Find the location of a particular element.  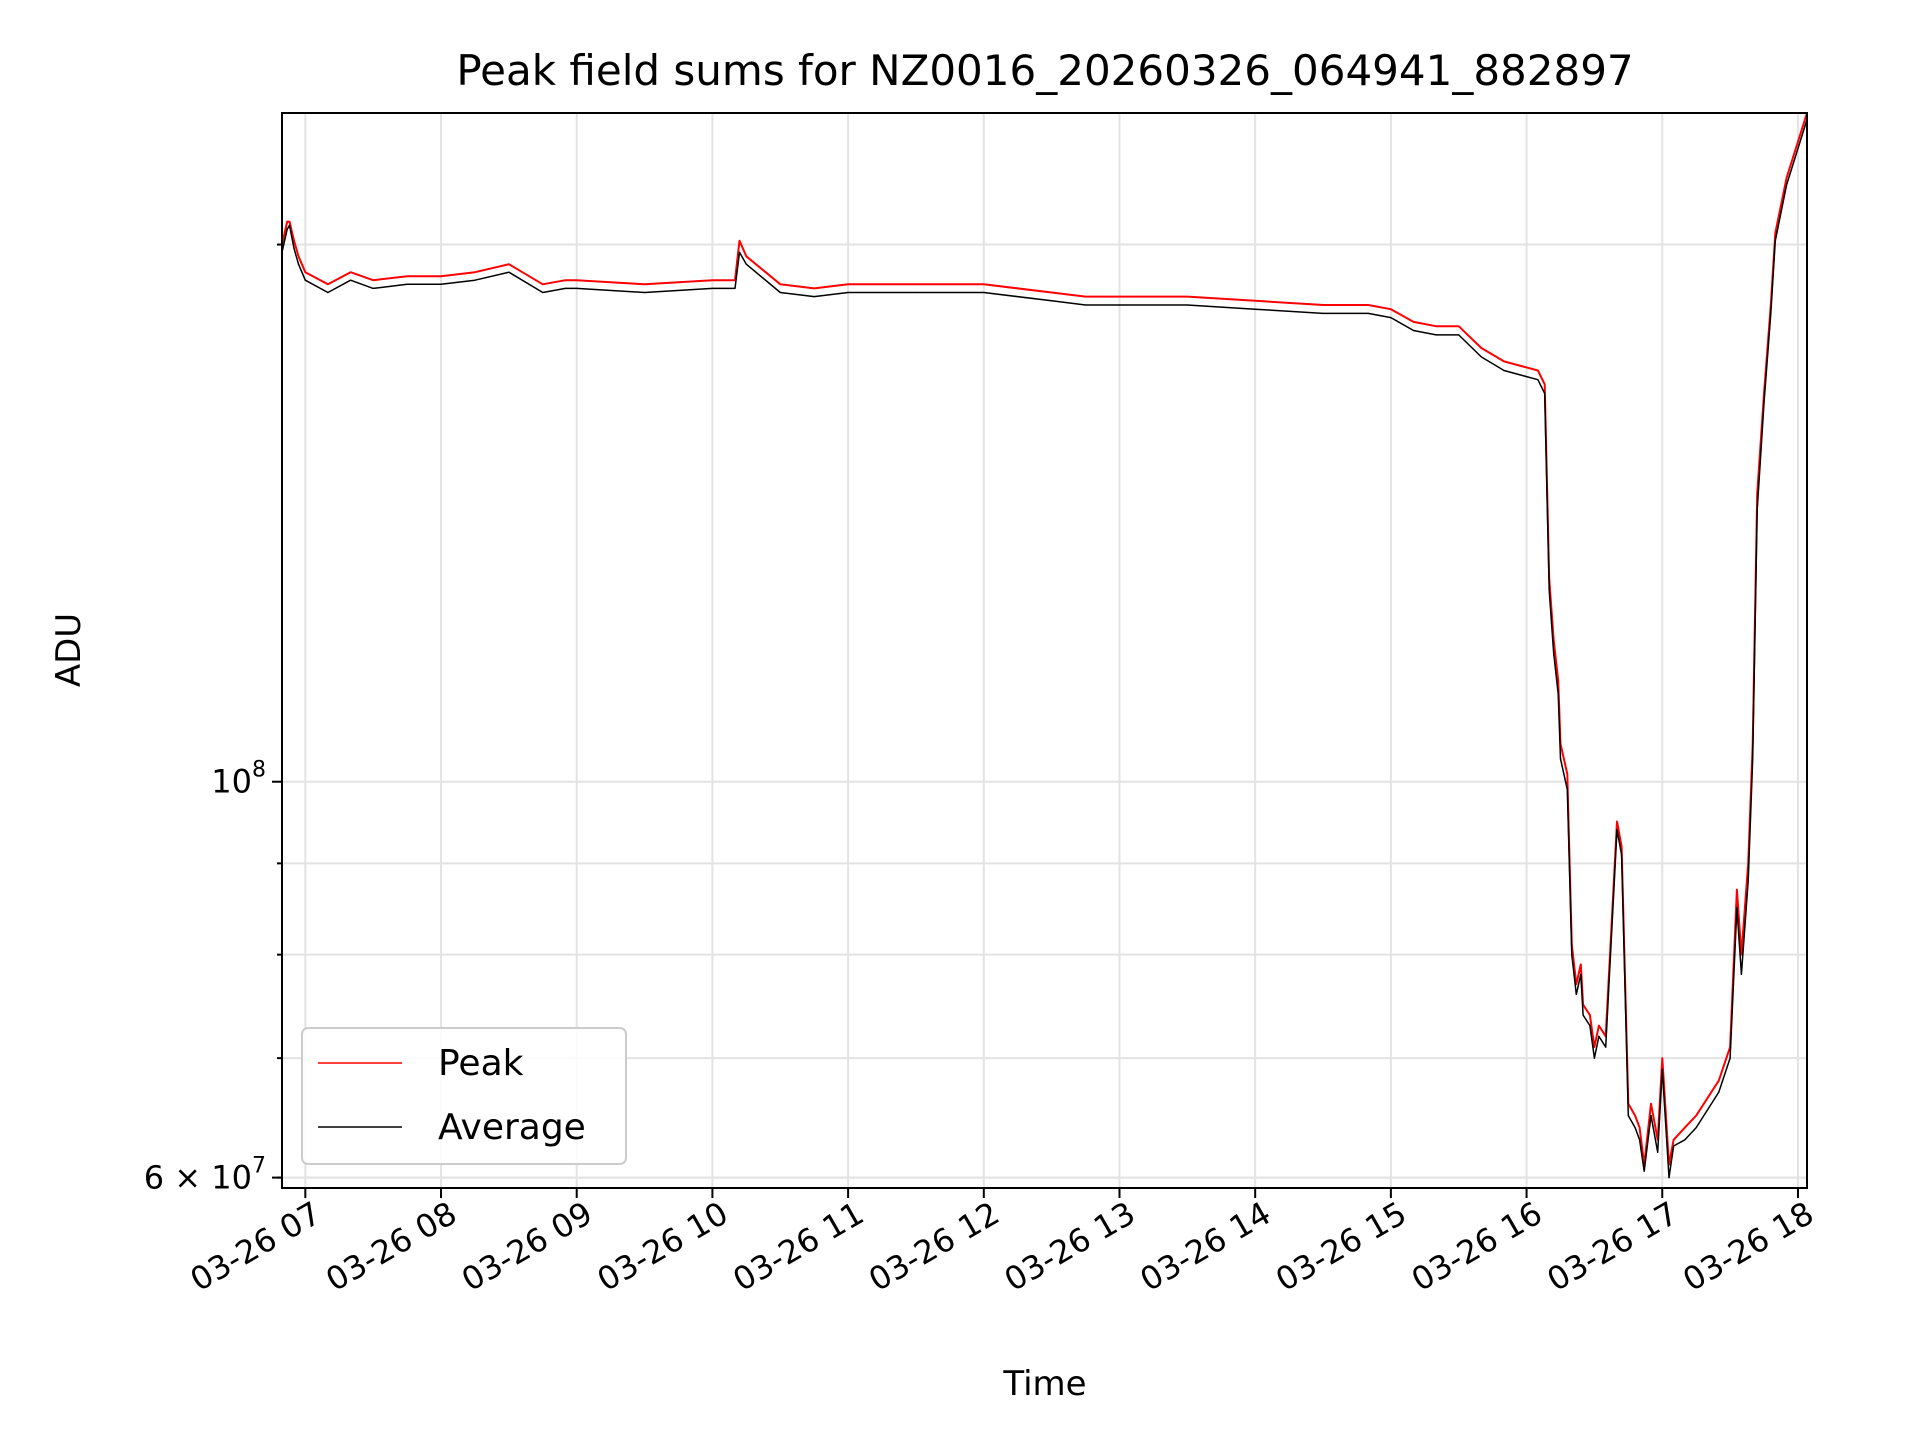

legend: Peak Average is located at coordinates (464, 1096).